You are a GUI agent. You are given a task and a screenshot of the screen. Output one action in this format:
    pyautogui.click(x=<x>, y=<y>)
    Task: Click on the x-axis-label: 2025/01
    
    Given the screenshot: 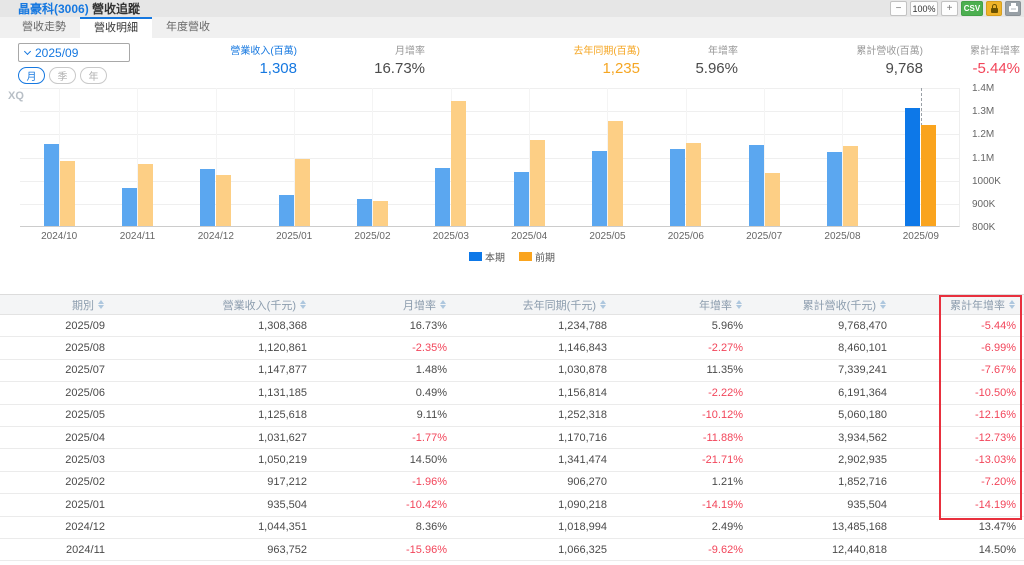 What is the action you would take?
    pyautogui.click(x=294, y=236)
    